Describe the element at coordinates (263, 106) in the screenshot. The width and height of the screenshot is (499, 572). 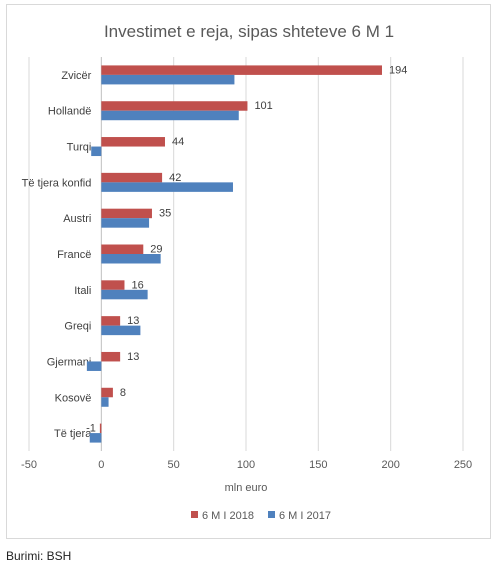
I see `data-label-2018: 101` at that location.